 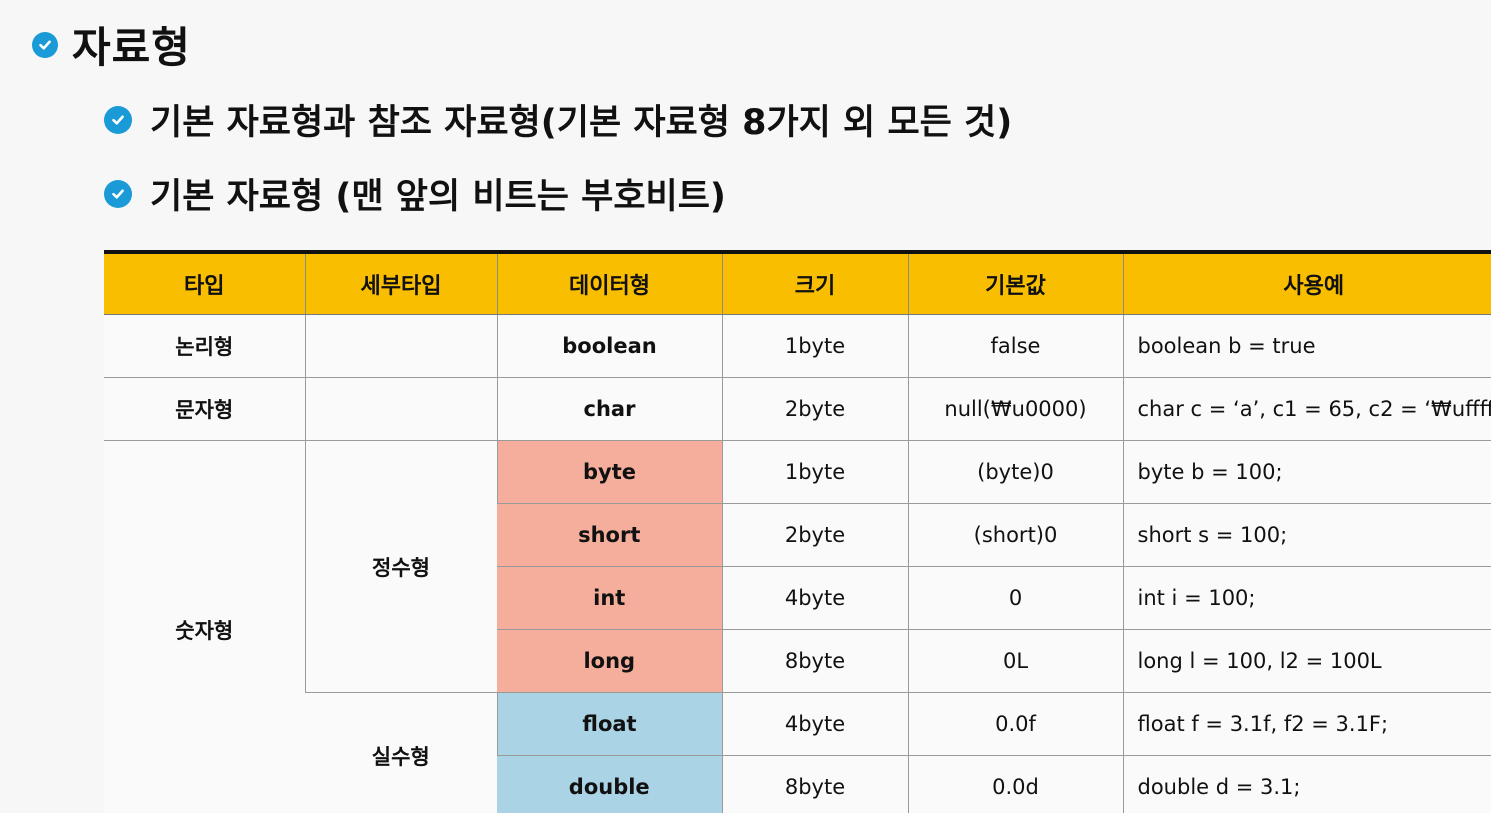 What do you see at coordinates (609, 535) in the screenshot?
I see `data-type-cell: short` at bounding box center [609, 535].